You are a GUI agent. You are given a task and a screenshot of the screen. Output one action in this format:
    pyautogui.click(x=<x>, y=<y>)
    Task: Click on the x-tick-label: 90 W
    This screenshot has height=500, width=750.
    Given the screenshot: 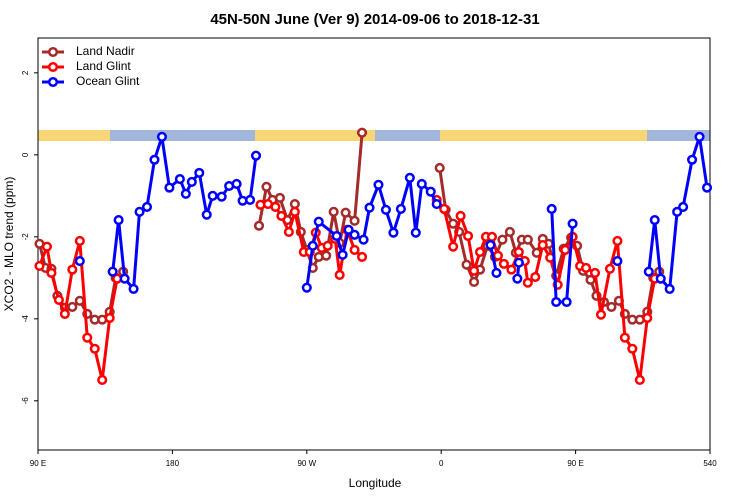 What is the action you would take?
    pyautogui.click(x=306, y=463)
    